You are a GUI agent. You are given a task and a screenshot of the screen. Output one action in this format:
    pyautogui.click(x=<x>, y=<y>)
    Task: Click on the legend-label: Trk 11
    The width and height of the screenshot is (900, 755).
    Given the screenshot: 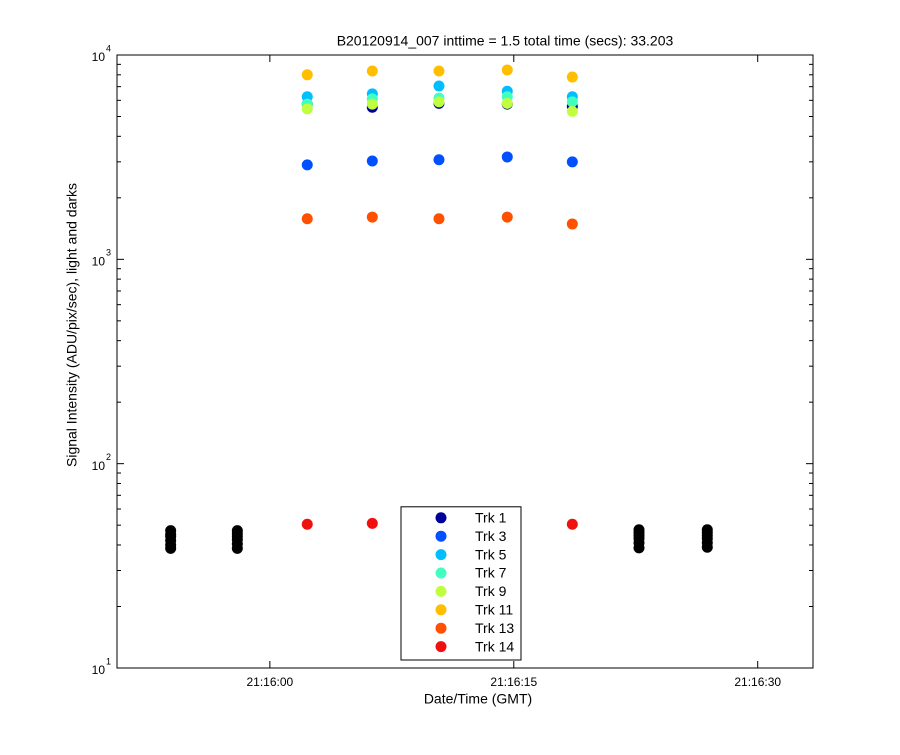 What is the action you would take?
    pyautogui.click(x=494, y=610)
    